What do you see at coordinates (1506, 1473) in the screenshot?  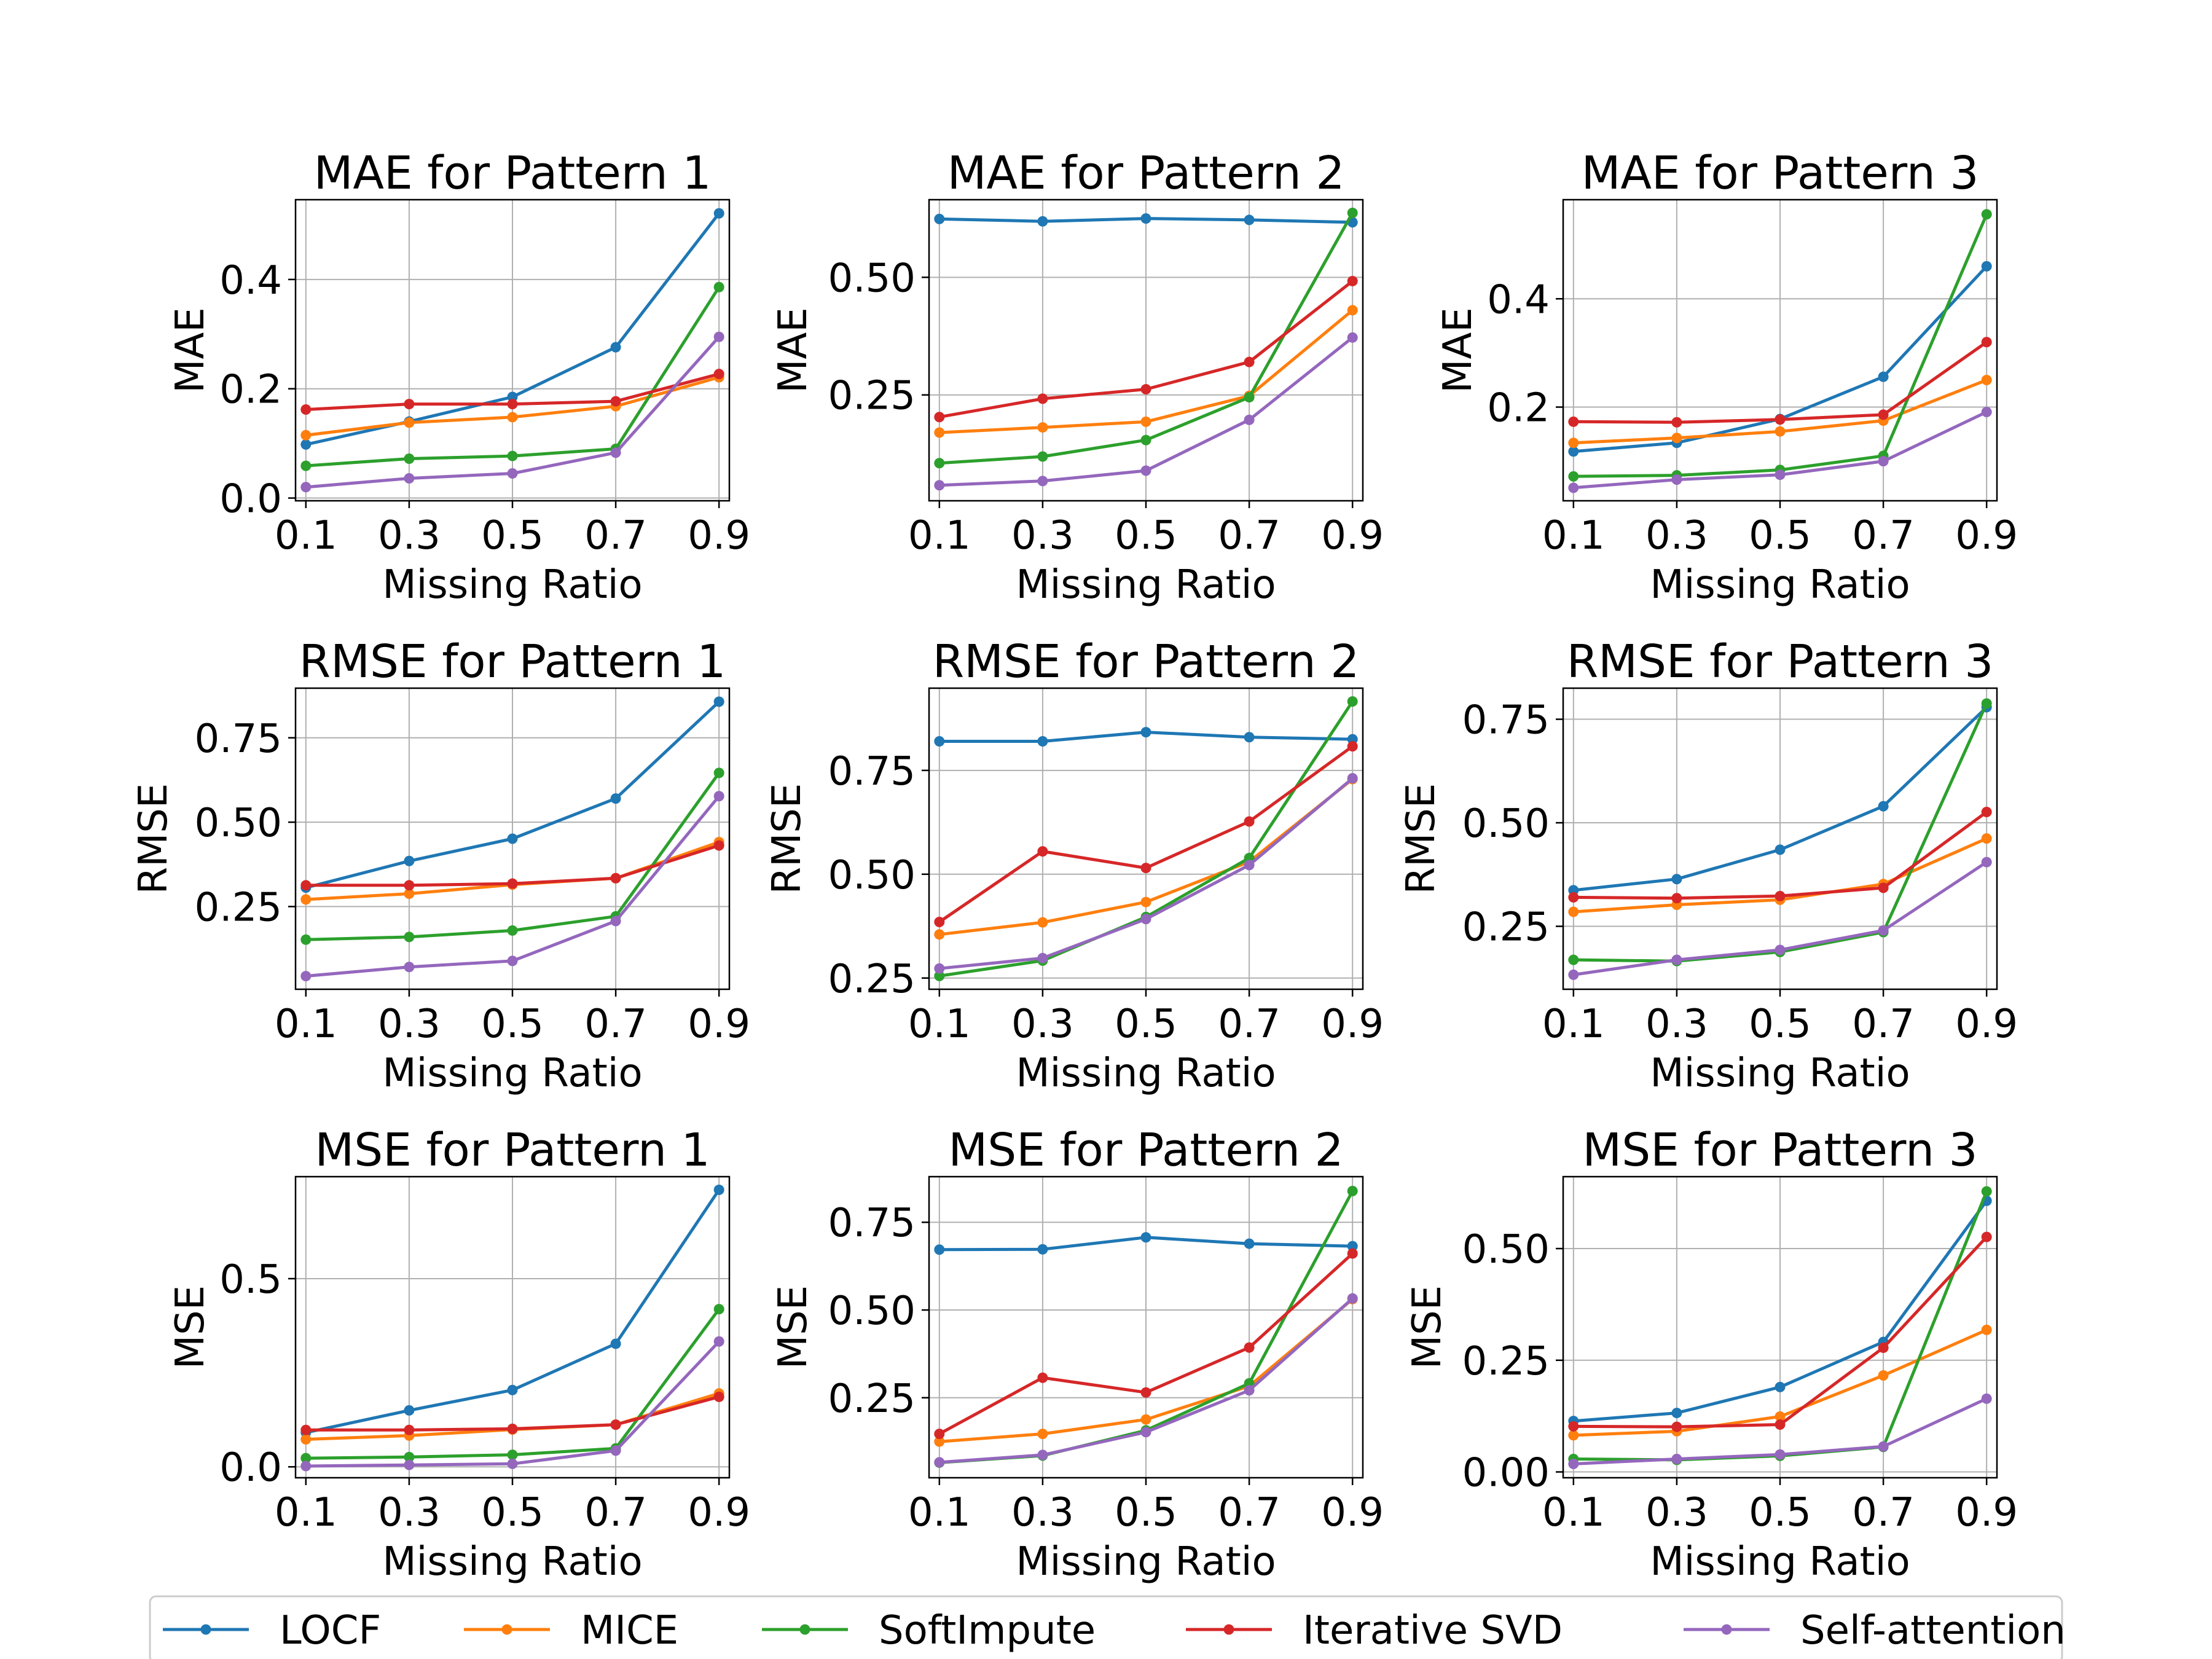 I see `y-tick-label: 0.00` at bounding box center [1506, 1473].